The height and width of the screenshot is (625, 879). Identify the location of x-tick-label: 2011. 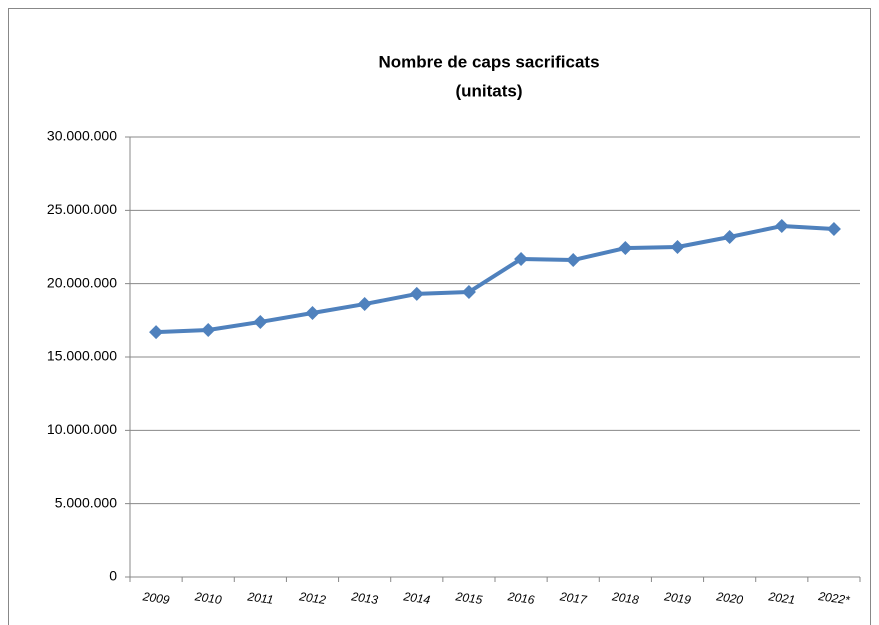
(260, 598).